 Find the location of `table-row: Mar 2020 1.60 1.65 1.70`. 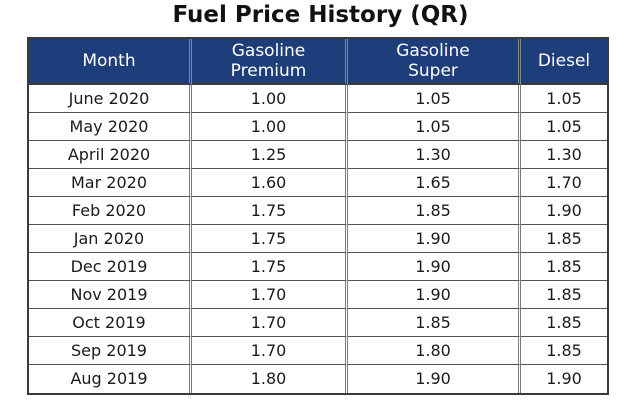

table-row: Mar 2020 1.60 1.65 1.70 is located at coordinates (318, 183).